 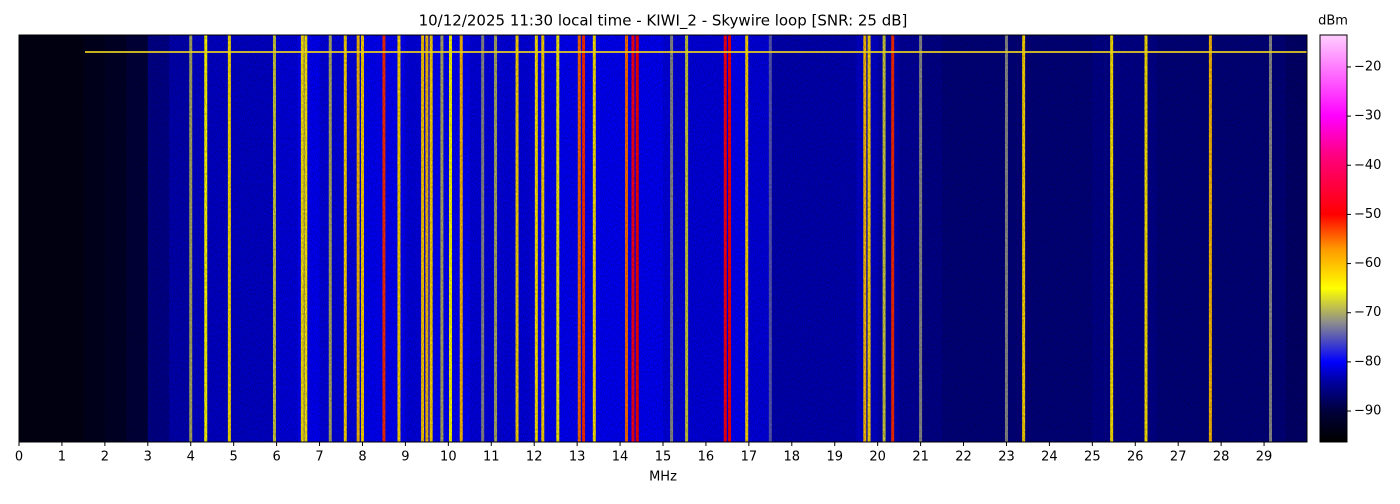 What do you see at coordinates (234, 457) in the screenshot?
I see `x-tick-label: 5` at bounding box center [234, 457].